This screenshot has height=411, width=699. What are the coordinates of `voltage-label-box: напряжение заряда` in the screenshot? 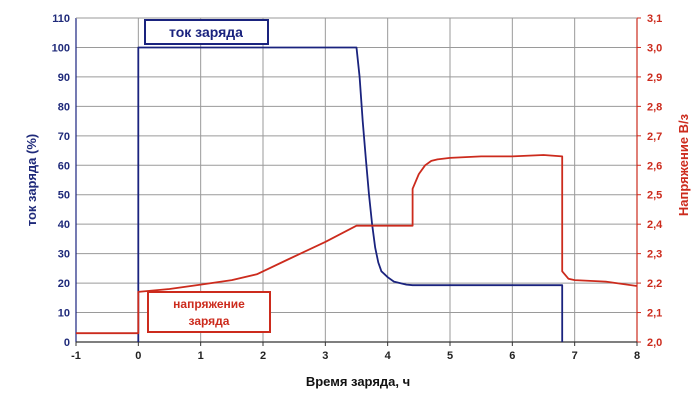 It's located at (209, 312).